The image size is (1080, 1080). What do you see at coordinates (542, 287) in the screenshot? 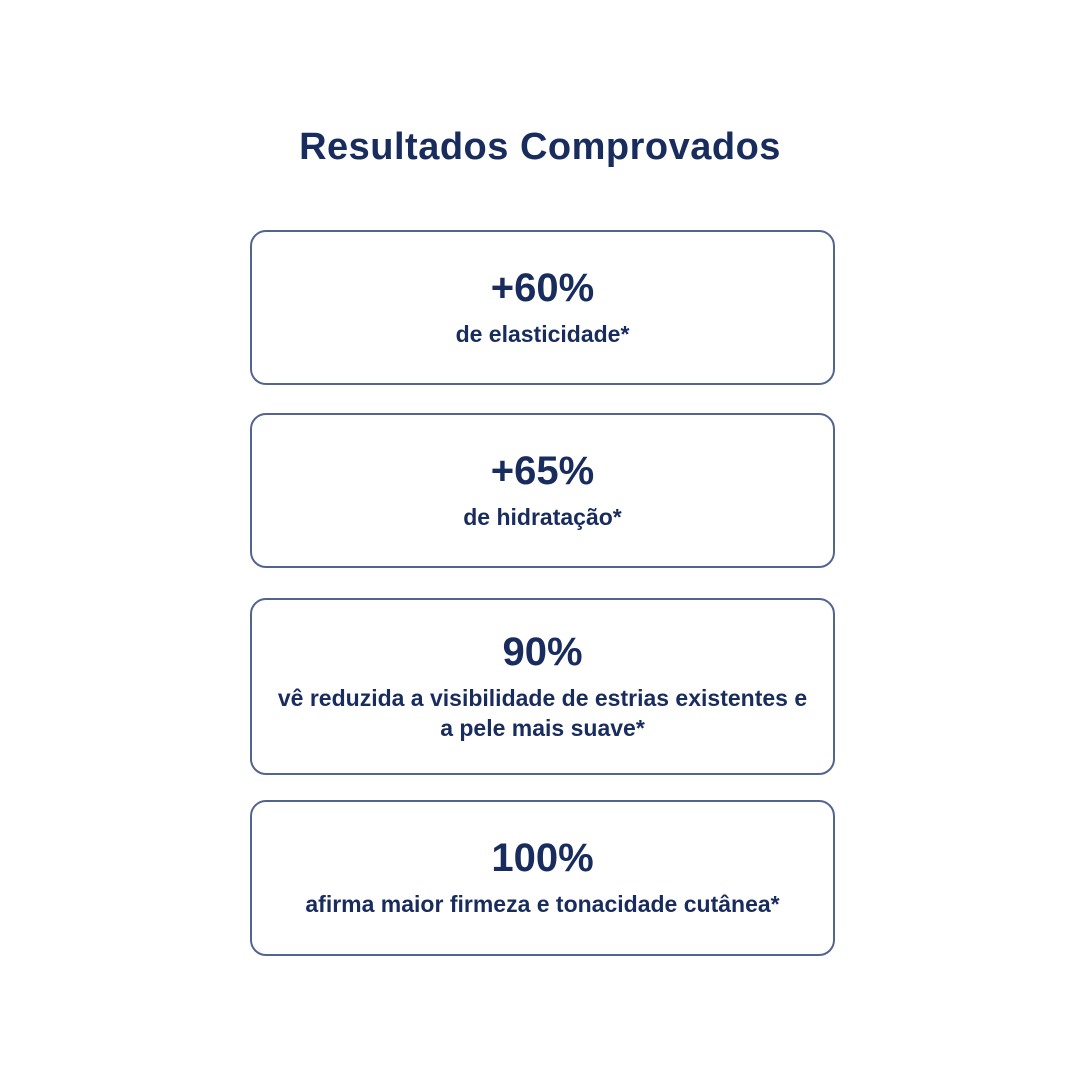
I see `stat-value: +60%` at bounding box center [542, 287].